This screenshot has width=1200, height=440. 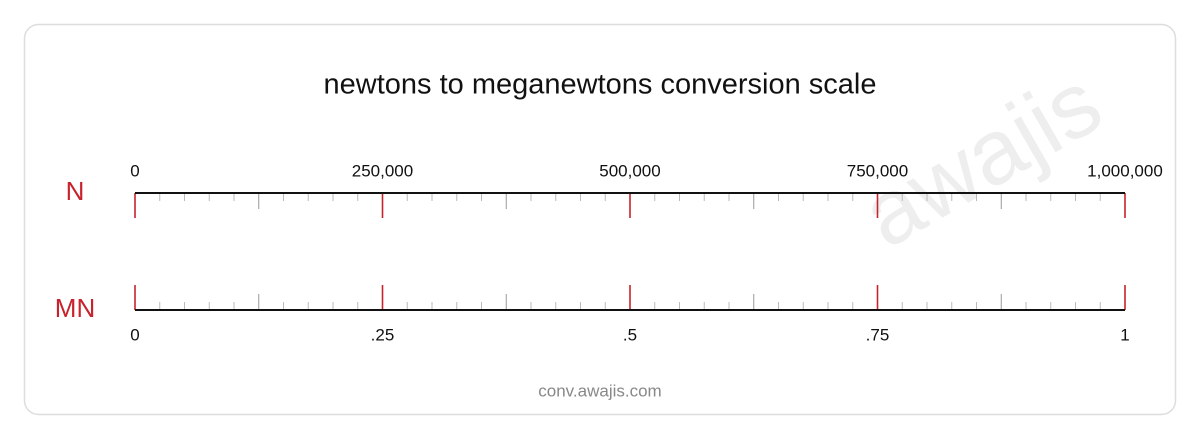 I want to click on chart-title: newtons to meganewtons conversion scale, so click(x=600, y=85).